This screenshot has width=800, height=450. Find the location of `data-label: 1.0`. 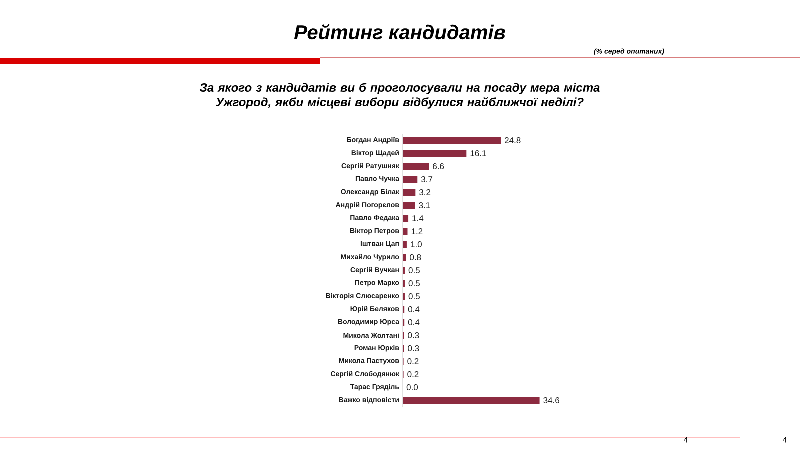

data-label: 1.0 is located at coordinates (416, 245).